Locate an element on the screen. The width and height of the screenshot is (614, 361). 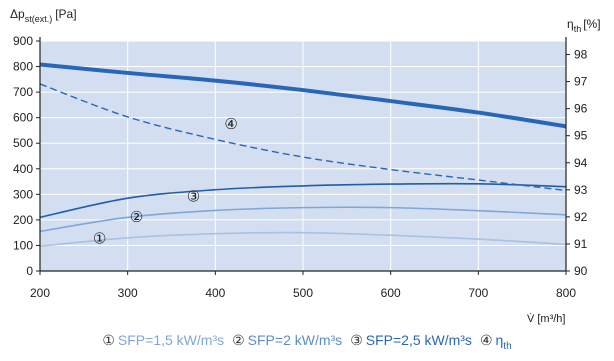
legend-item-3: ③ SFP=2,5 kW/m³s is located at coordinates (411, 340).